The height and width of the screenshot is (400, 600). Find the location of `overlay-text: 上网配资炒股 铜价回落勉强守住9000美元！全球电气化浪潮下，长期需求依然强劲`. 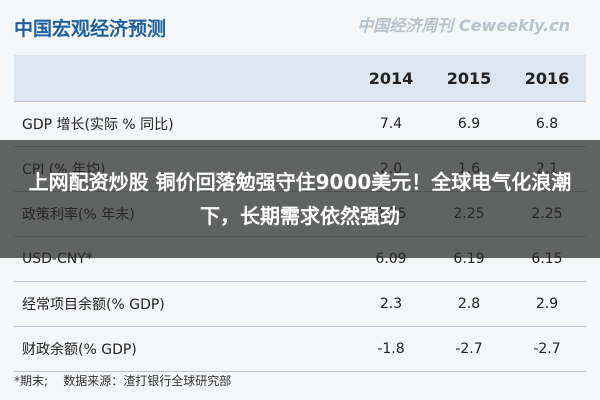

overlay-text: 上网配资炒股 铜价回落勉强守住9000美元！全球电气化浪潮下，长期需求依然强劲 is located at coordinates (300, 199).